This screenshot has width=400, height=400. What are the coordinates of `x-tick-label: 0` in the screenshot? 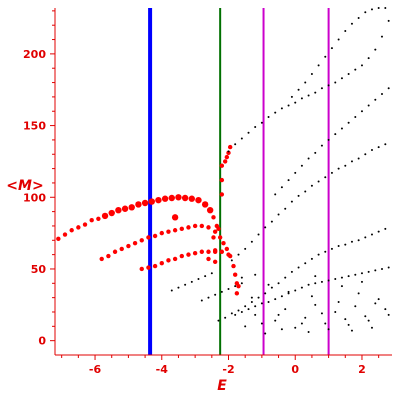 It's located at (295, 369).